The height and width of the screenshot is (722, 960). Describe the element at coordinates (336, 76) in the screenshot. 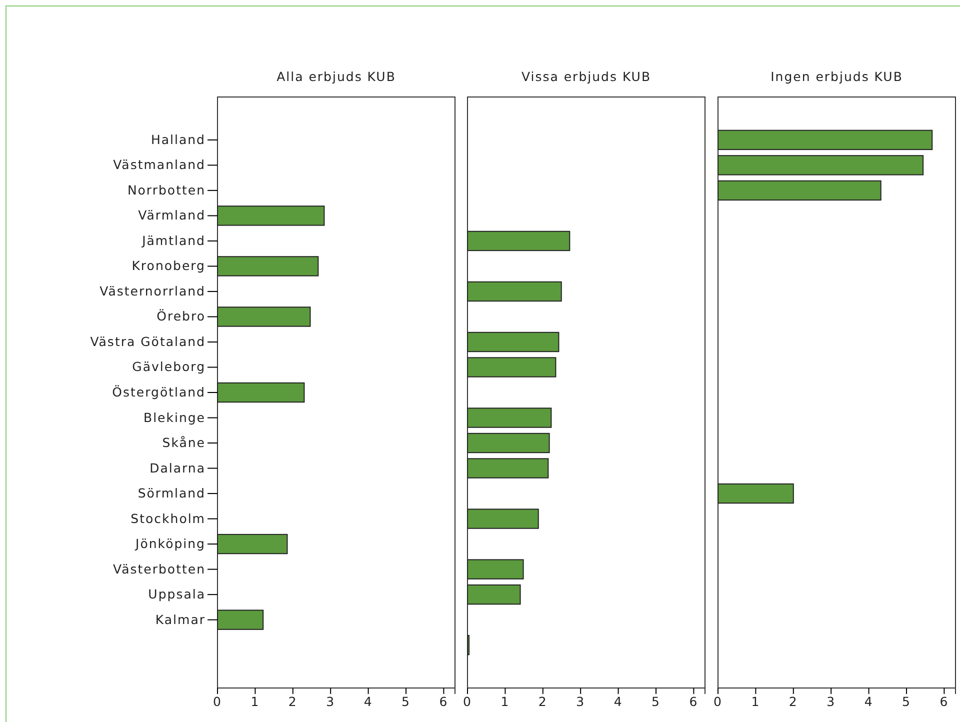

I see `chart-title: Alla erbjuds KUB` at that location.